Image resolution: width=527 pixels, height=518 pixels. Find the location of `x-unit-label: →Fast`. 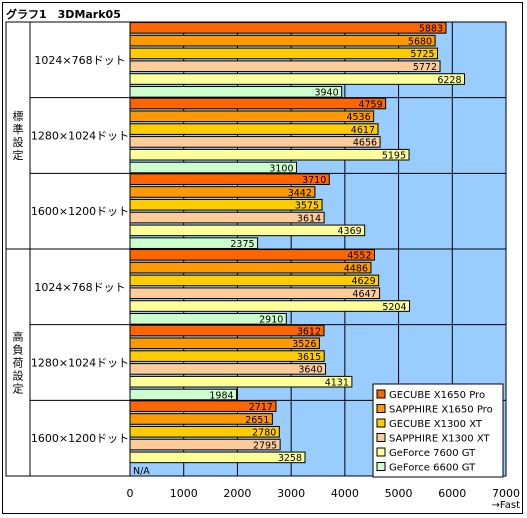

x-unit-label: →Fast is located at coordinates (506, 505).